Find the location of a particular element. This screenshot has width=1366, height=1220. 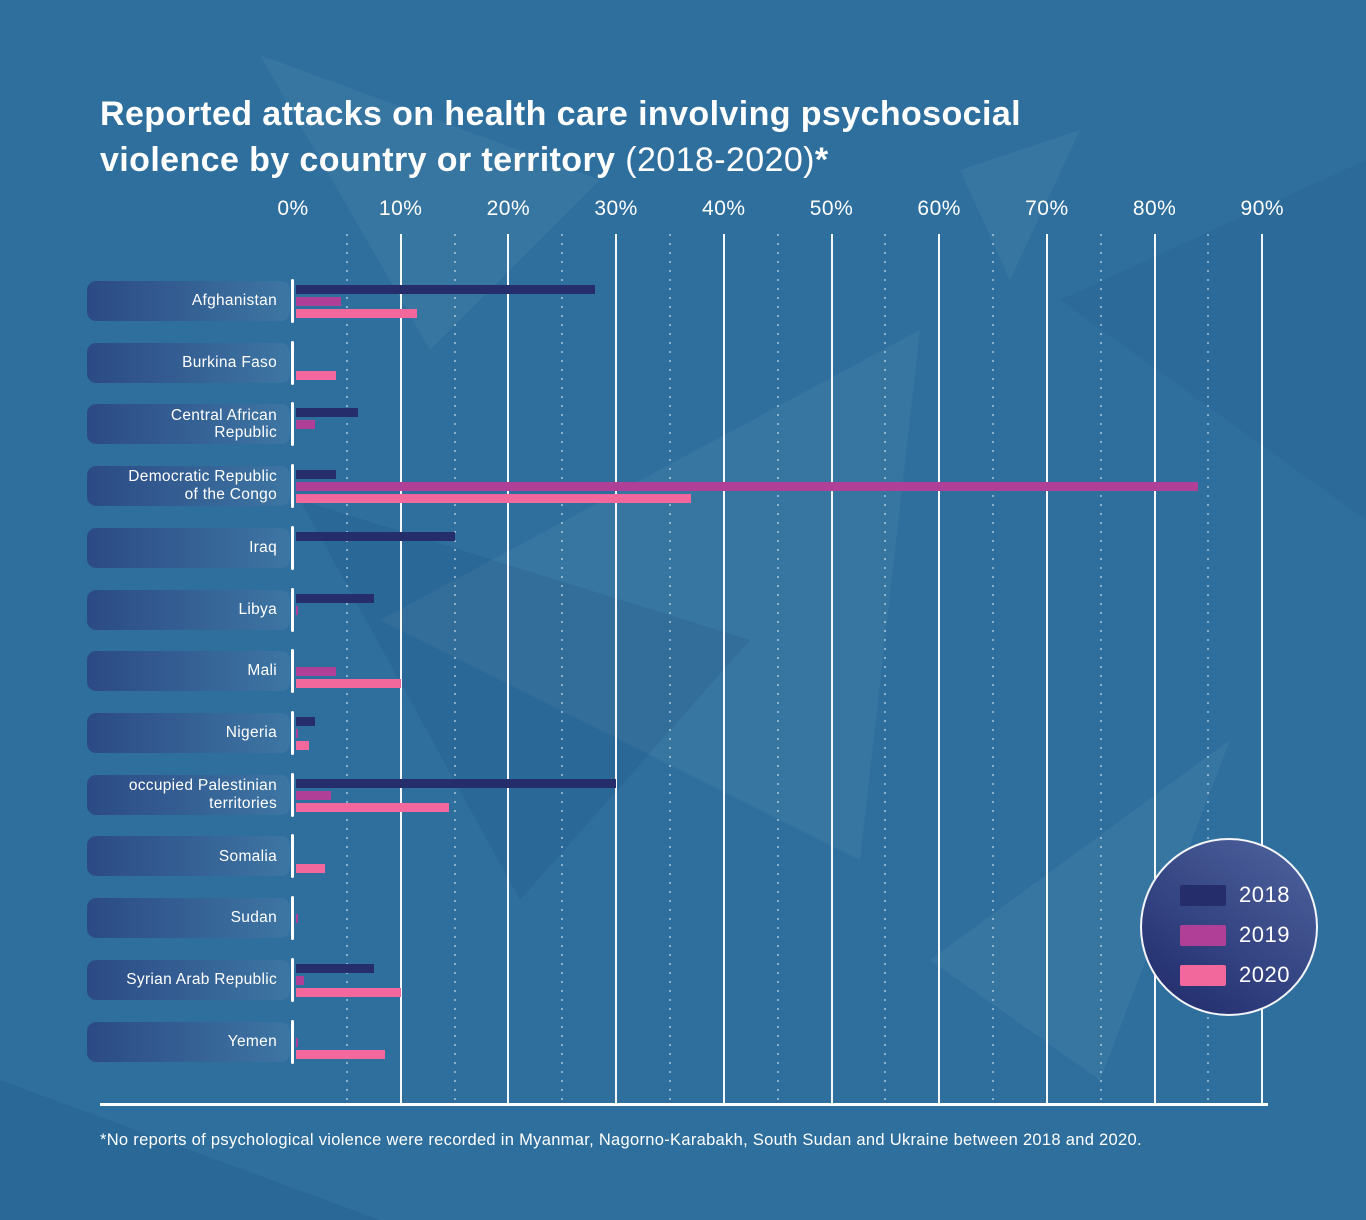

country-label: Iraq is located at coordinates (263, 547).